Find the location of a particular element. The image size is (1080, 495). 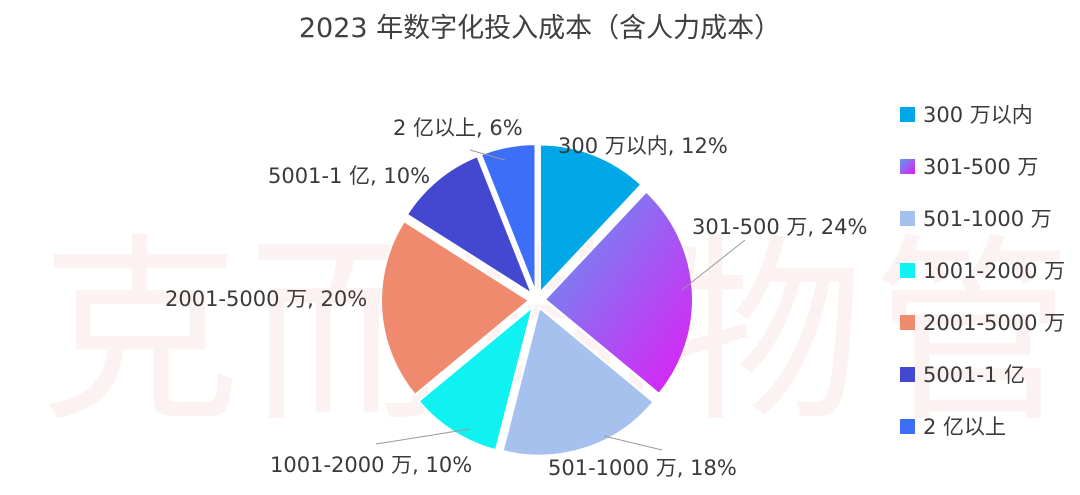

legend-item-4: 1001-2000 万 is located at coordinates (982, 270).